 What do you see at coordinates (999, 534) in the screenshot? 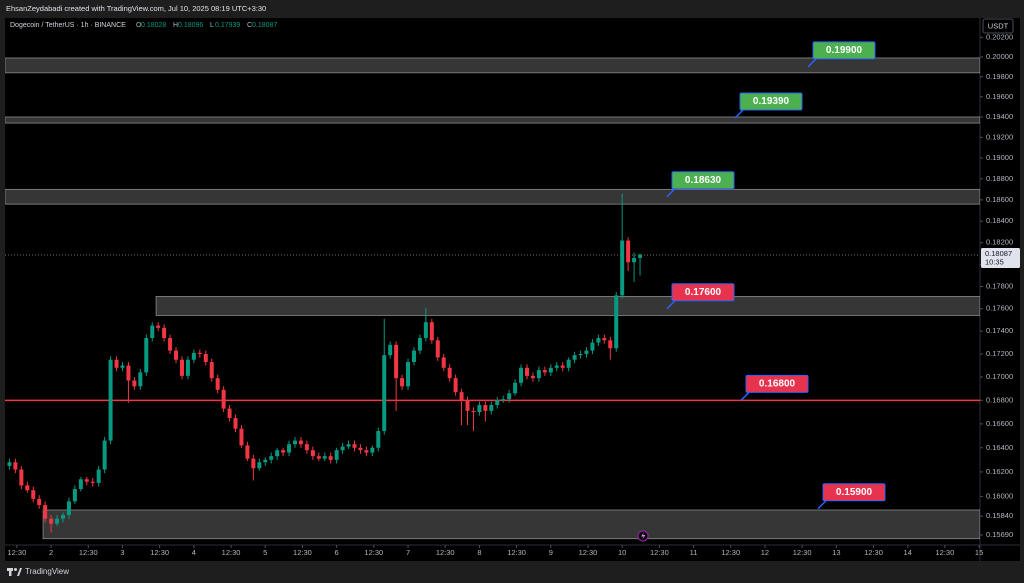
I see `y-tick-label: 0.15690` at bounding box center [999, 534].